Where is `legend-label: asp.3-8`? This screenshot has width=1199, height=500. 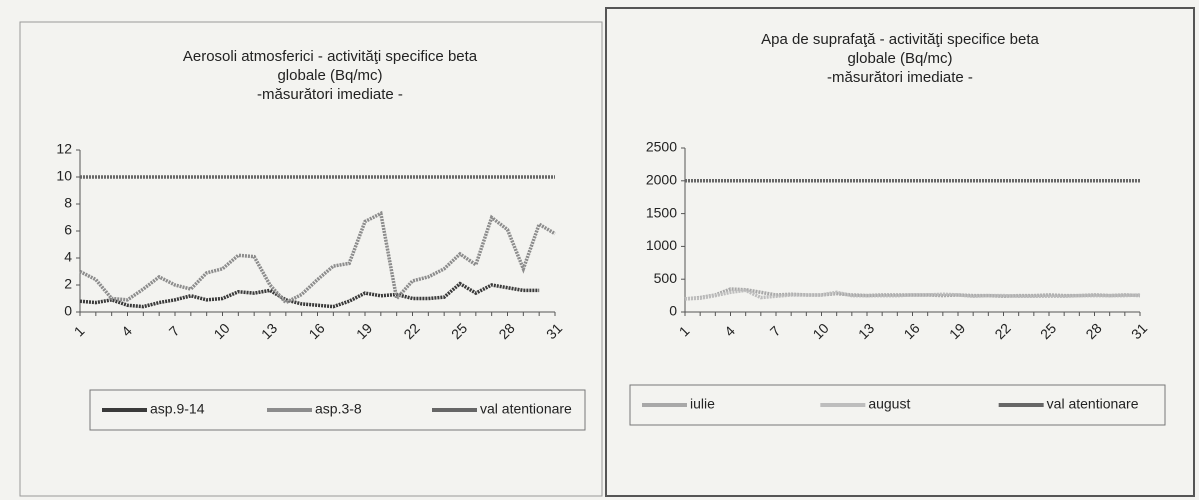 legend-label: asp.3-8 is located at coordinates (338, 409).